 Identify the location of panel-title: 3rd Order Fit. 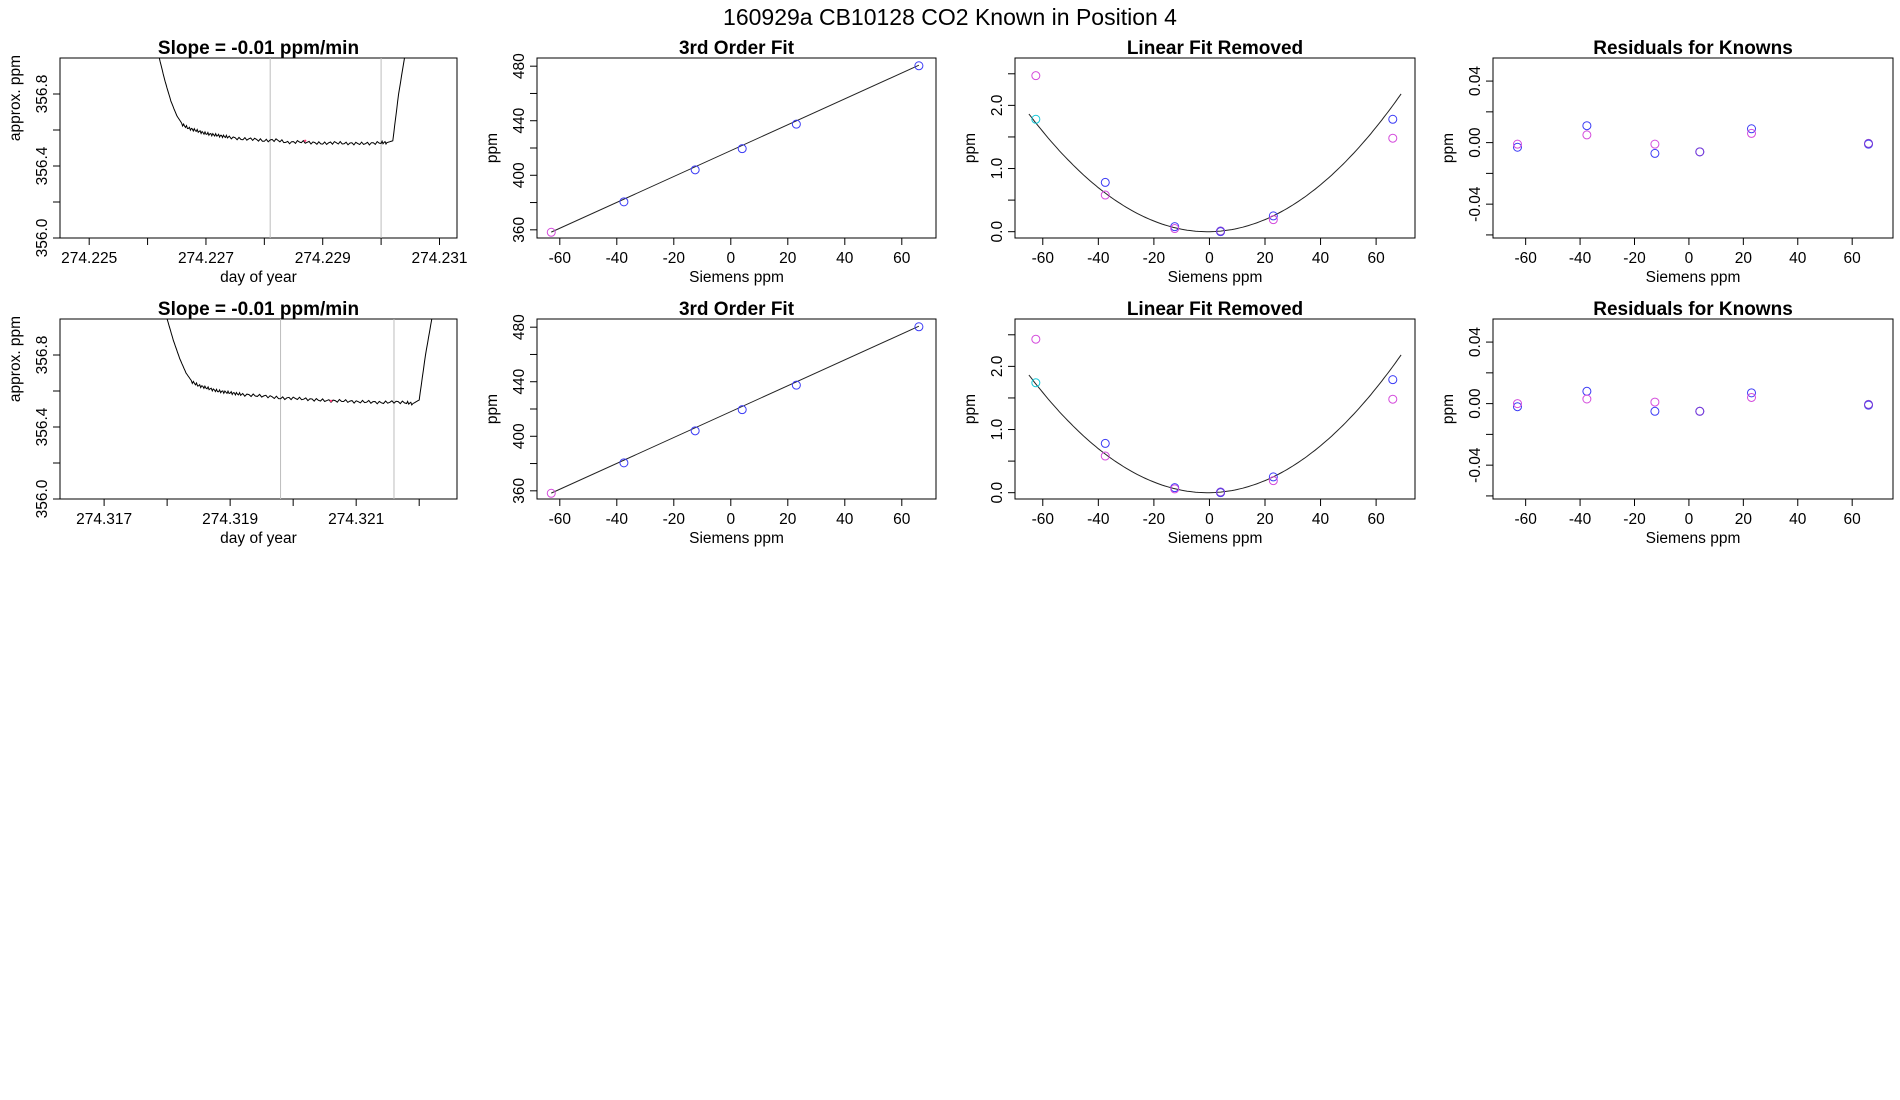
(737, 309).